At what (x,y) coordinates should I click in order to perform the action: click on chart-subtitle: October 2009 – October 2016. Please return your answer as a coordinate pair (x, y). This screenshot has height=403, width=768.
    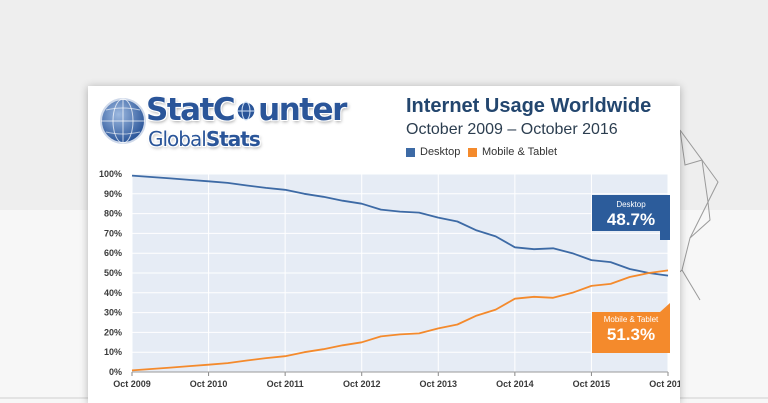
    Looking at the image, I should click on (512, 129).